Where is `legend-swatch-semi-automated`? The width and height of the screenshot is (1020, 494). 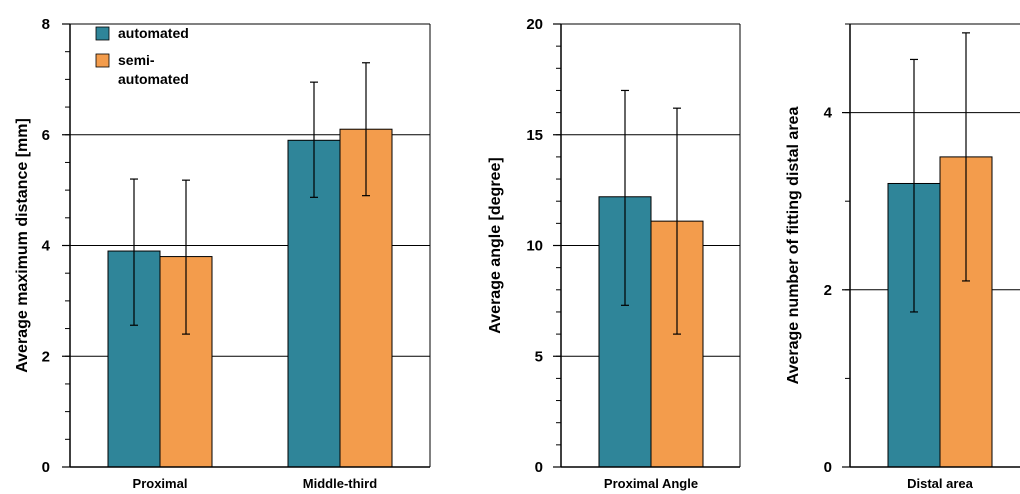
legend-swatch-semi-automated is located at coordinates (102, 60).